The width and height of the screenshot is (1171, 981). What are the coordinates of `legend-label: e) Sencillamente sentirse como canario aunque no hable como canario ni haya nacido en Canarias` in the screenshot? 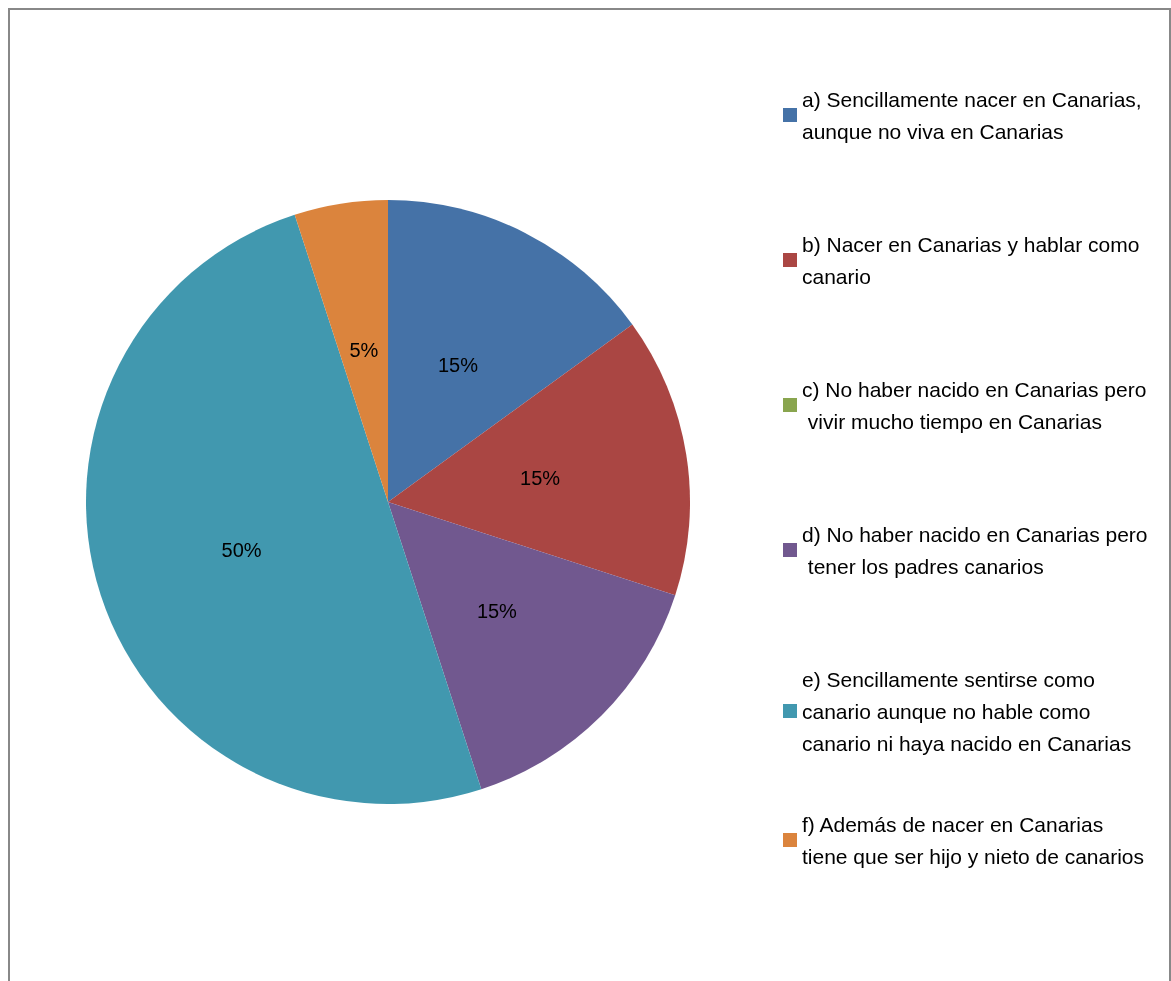 It's located at (967, 711).